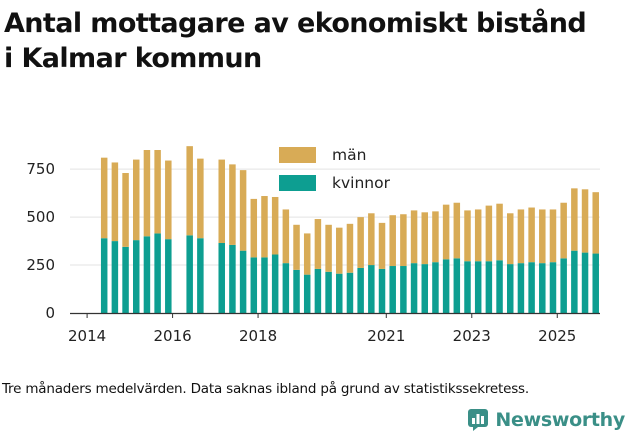 The width and height of the screenshot is (631, 439). I want to click on x-tick-label: 2025, so click(557, 336).